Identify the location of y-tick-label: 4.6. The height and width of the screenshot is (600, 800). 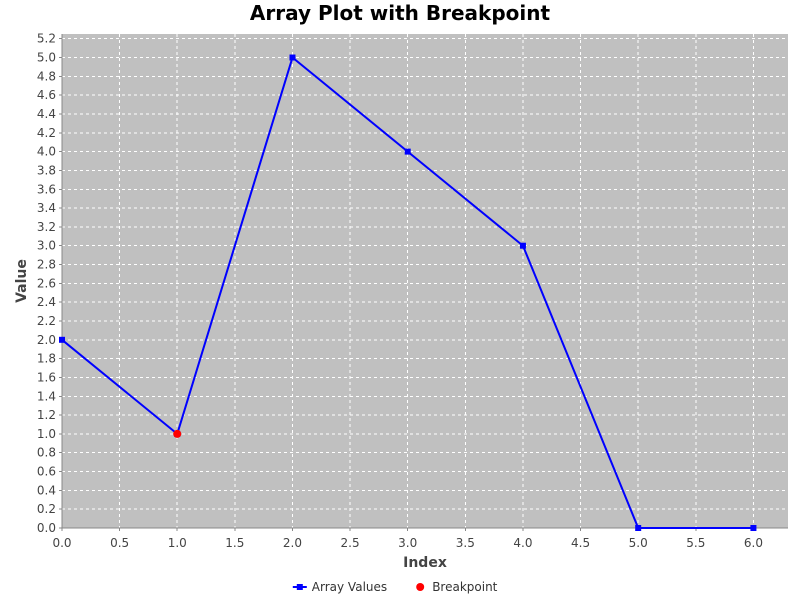
(46, 95).